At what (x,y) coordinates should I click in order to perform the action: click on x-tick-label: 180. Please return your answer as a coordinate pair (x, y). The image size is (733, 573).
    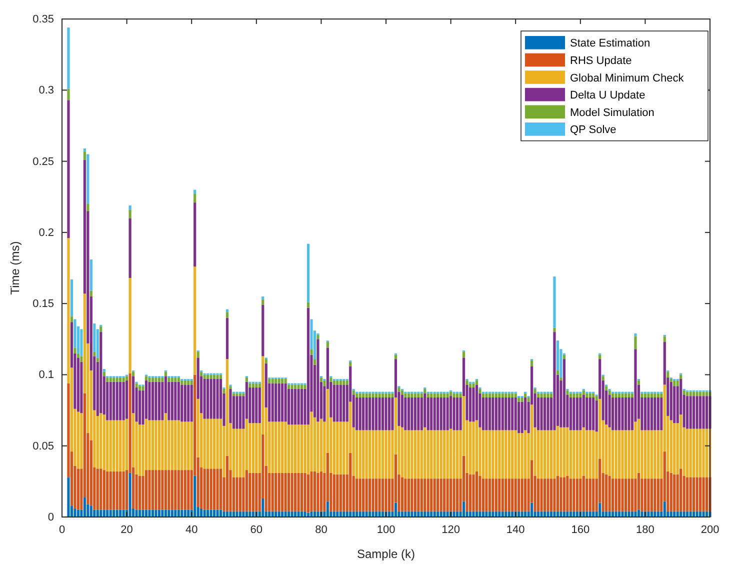
    Looking at the image, I should click on (645, 530).